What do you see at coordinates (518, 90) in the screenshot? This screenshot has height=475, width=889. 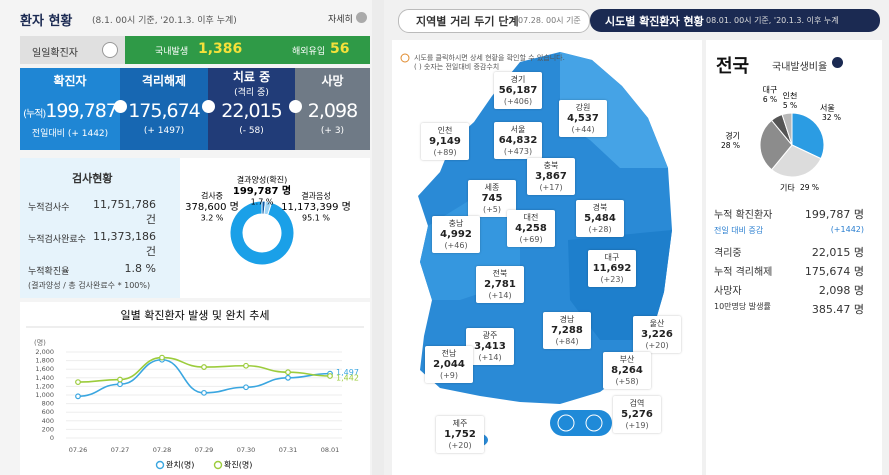 I see `region-box: 경기 56,187 (+406)` at bounding box center [518, 90].